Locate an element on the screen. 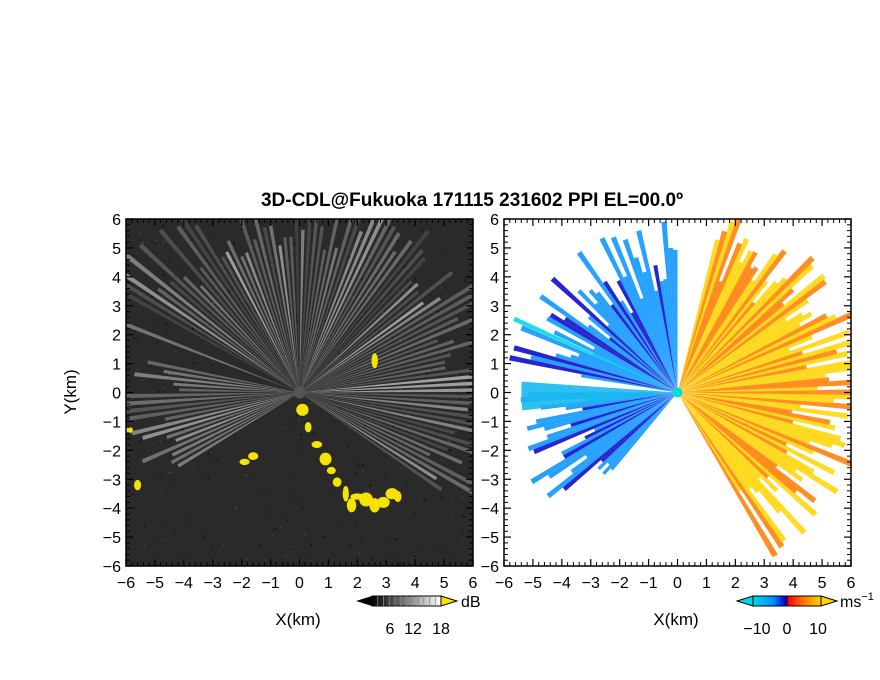  velocity-colorbar-tick-10: 10 is located at coordinates (818, 629).